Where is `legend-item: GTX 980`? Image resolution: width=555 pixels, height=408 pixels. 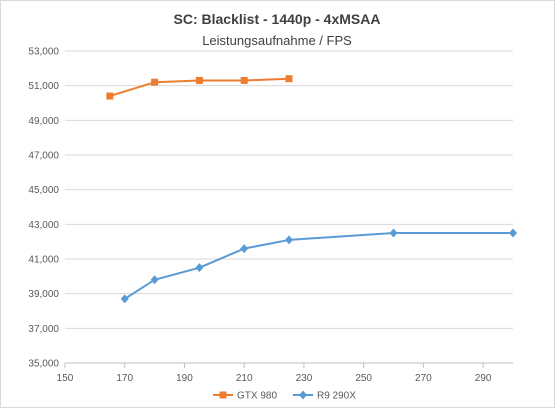
legend-item: GTX 980 is located at coordinates (245, 396).